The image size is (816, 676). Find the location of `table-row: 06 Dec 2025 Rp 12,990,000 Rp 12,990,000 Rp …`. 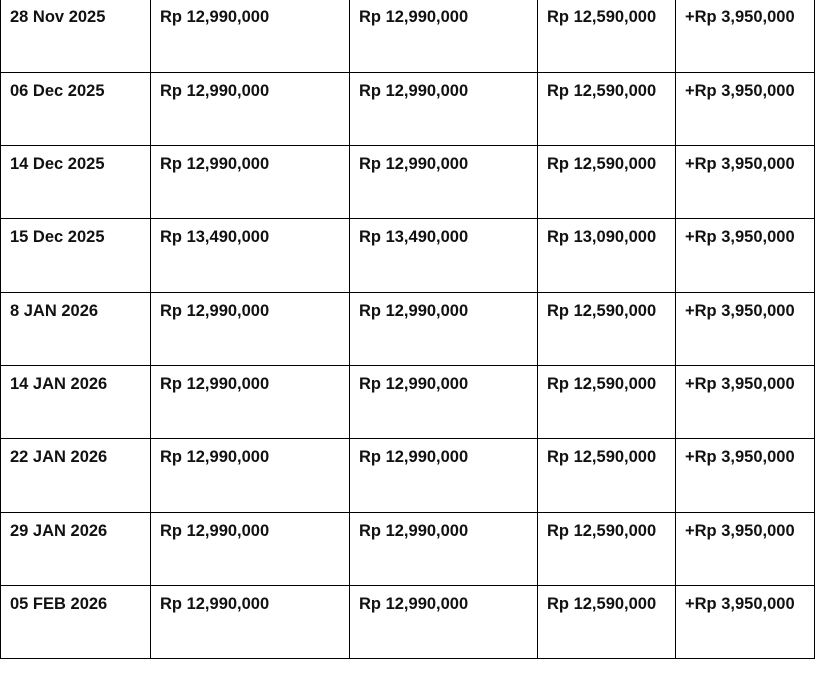

table-row: 06 Dec 2025 Rp 12,990,000 Rp 12,990,000 Rp … is located at coordinates (407, 109).